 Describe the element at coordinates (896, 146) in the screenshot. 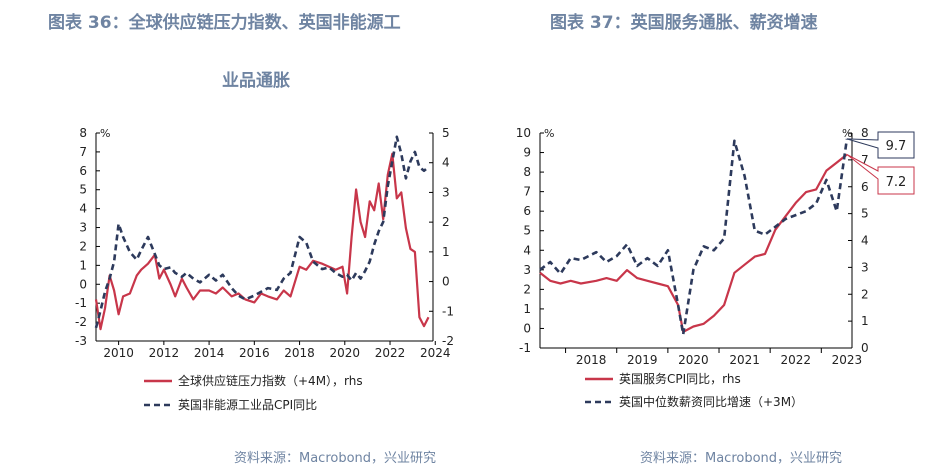

I see `right-callout-label-1: 9.7` at that location.